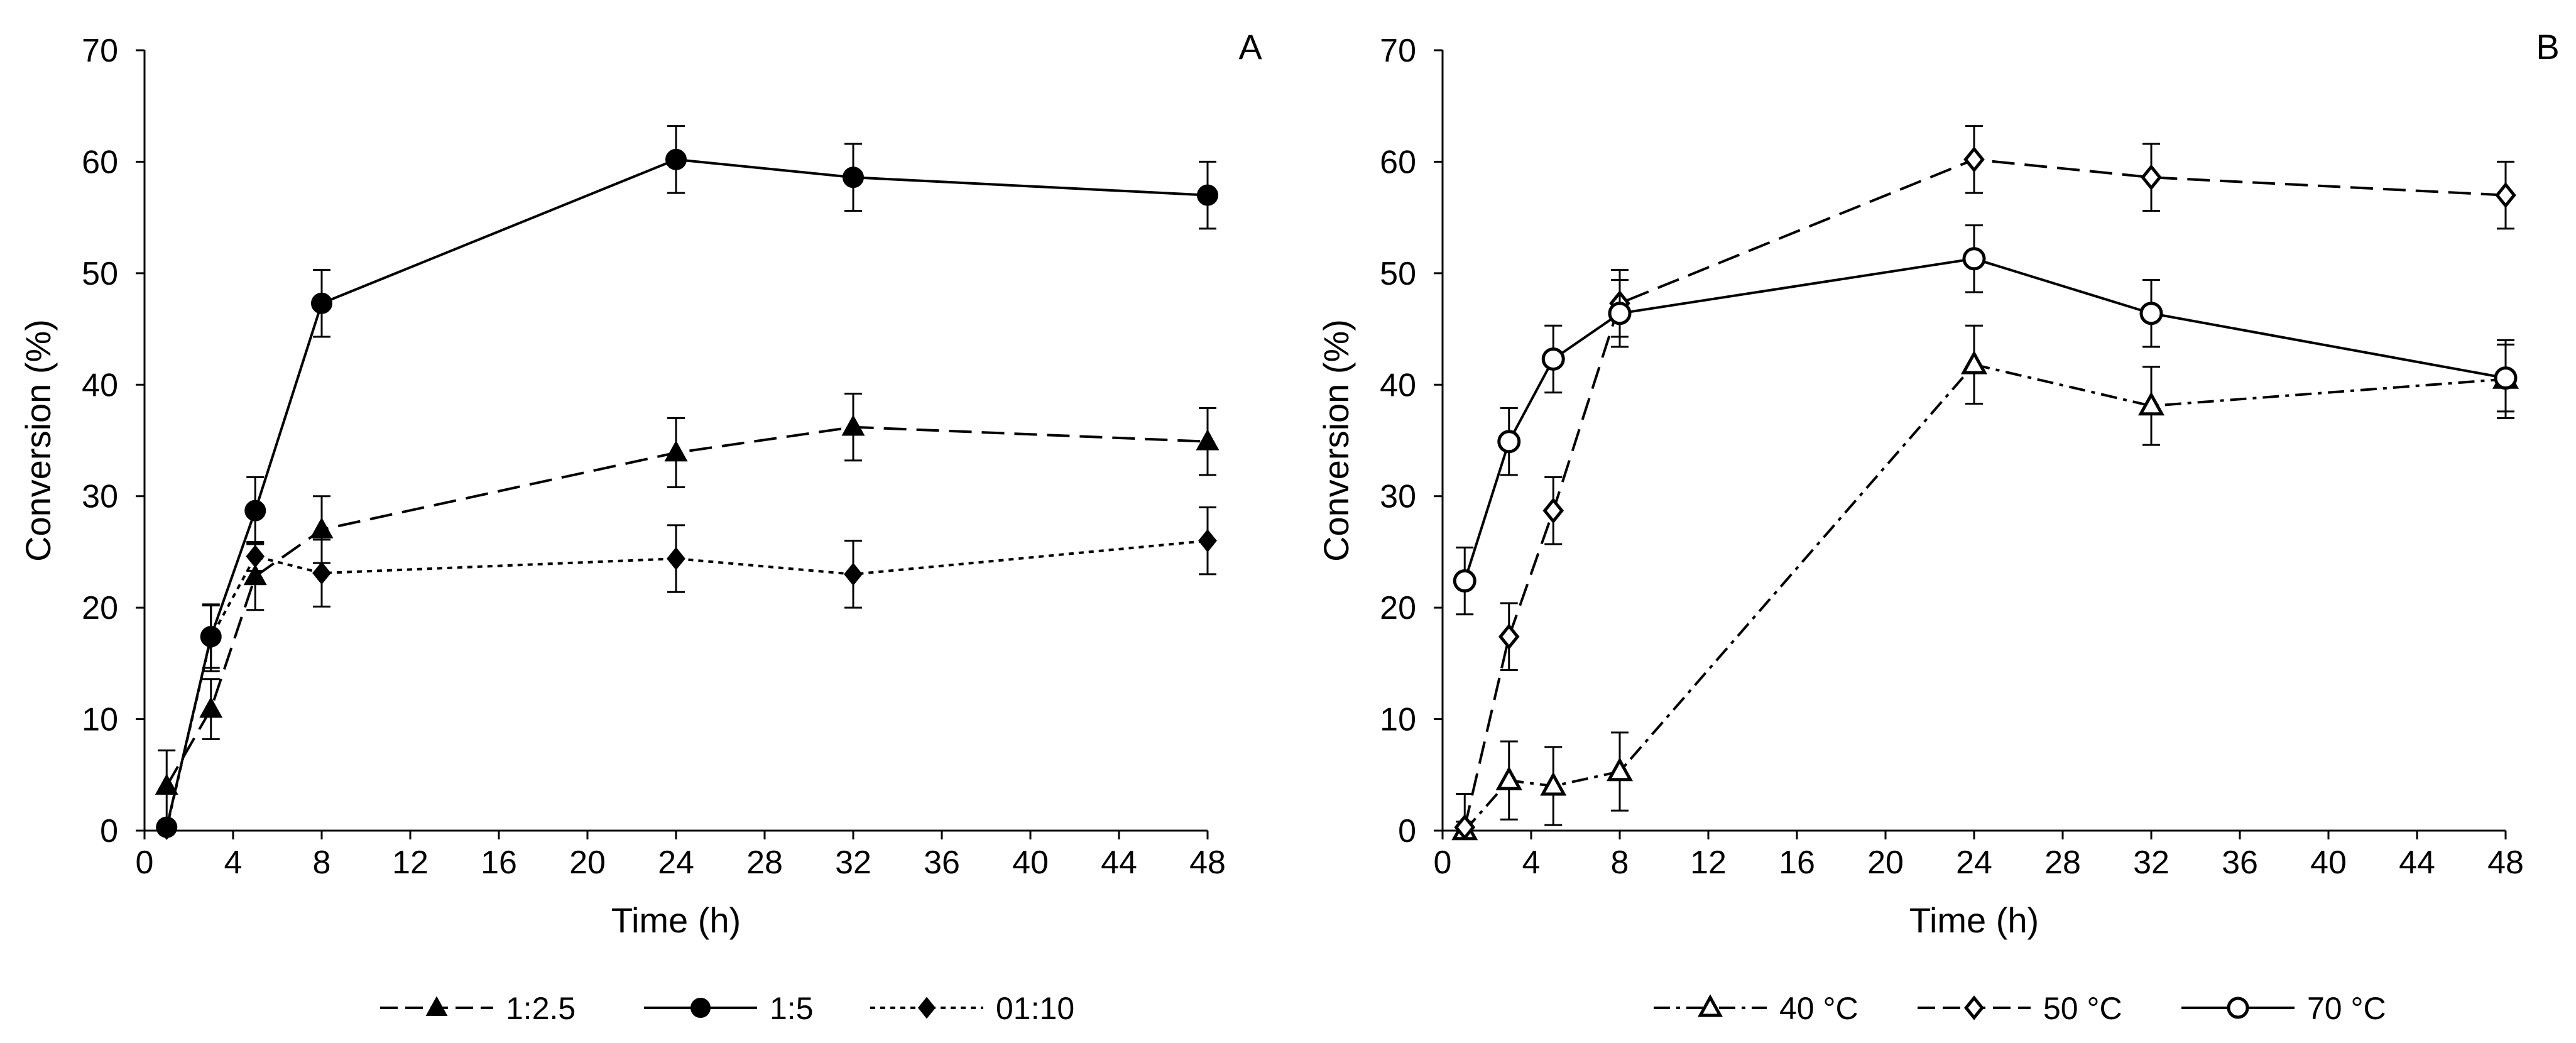  Describe the element at coordinates (2346, 1009) in the screenshot. I see `legend-label: 70 °C` at that location.